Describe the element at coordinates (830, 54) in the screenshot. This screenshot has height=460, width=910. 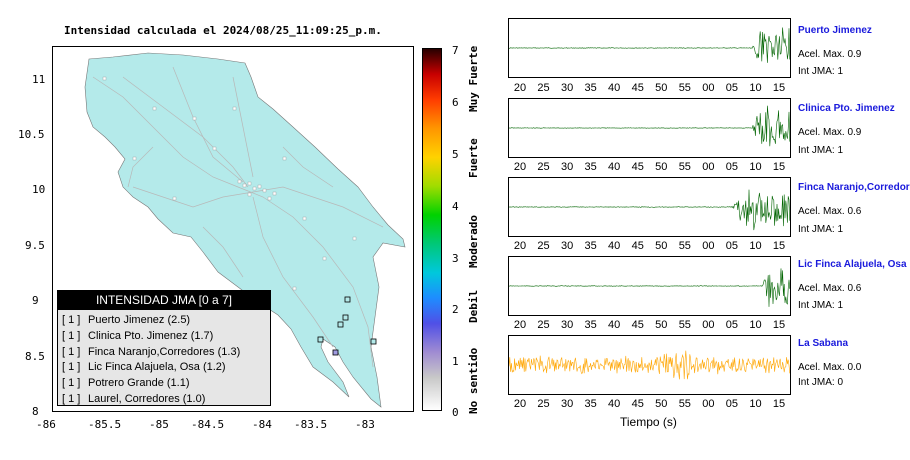
I see `station-accel: Acel. Max. 0.9` at that location.